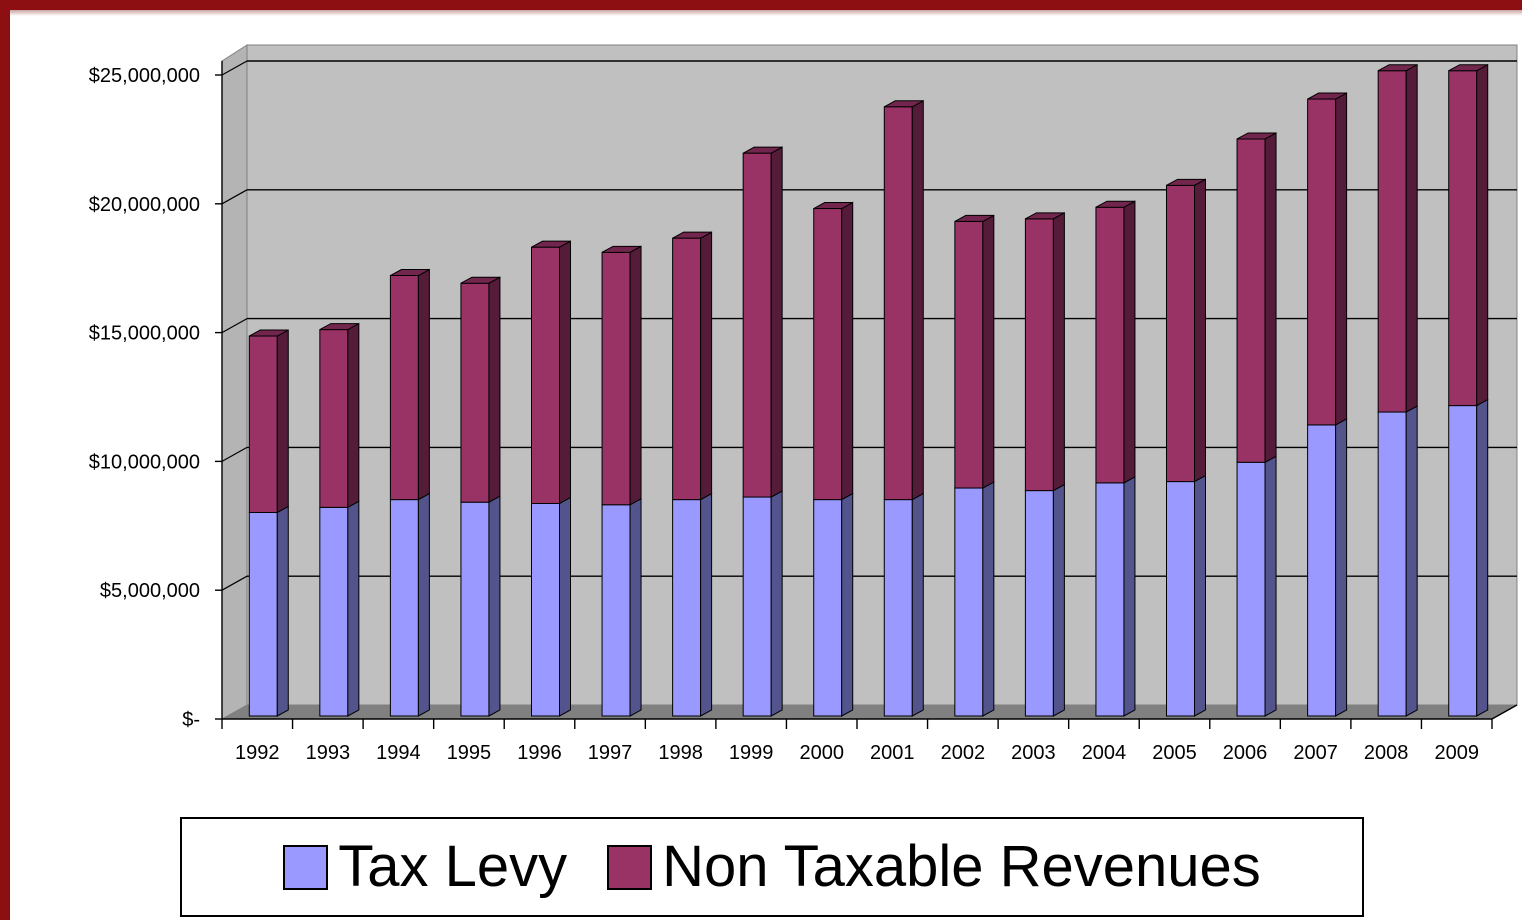  I want to click on bar-tax-levy-1997, so click(621, 607).